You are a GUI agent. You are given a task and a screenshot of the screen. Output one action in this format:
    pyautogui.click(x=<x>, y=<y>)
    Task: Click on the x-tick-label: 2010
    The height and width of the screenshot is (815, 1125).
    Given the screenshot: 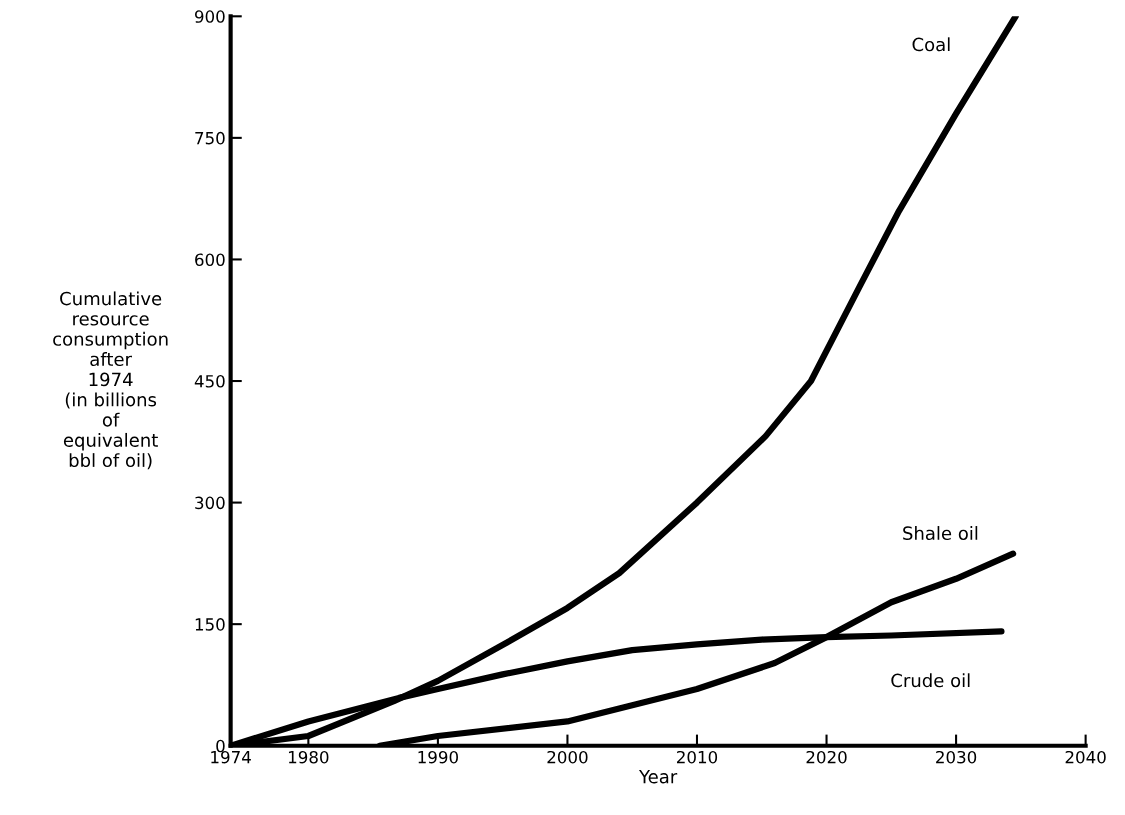 What is the action you would take?
    pyautogui.click(x=697, y=757)
    